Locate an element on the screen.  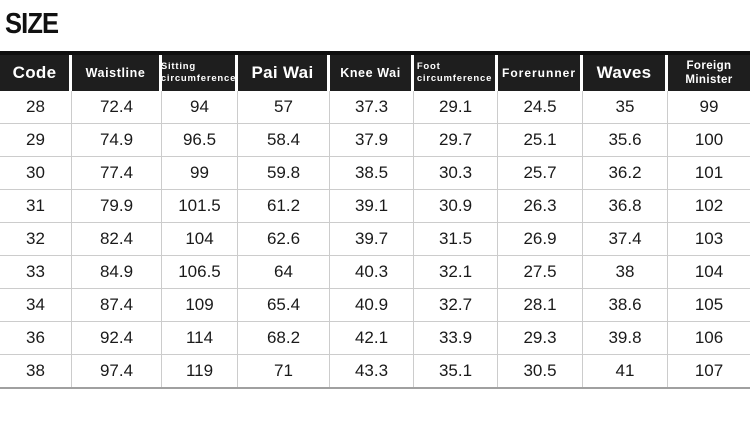
table-cell: 77.4 is located at coordinates (117, 173).